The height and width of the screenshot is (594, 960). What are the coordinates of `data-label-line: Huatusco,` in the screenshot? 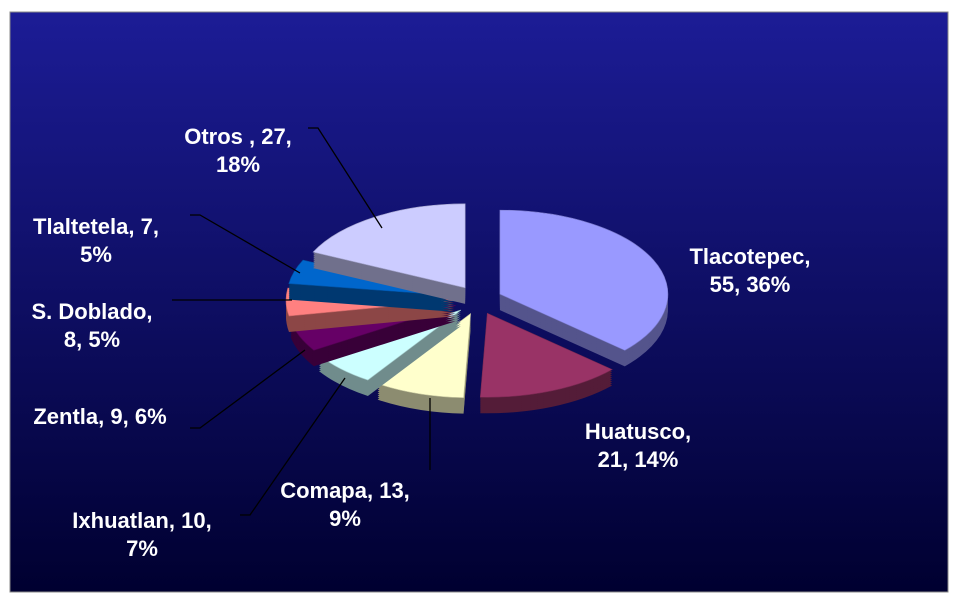 It's located at (638, 431).